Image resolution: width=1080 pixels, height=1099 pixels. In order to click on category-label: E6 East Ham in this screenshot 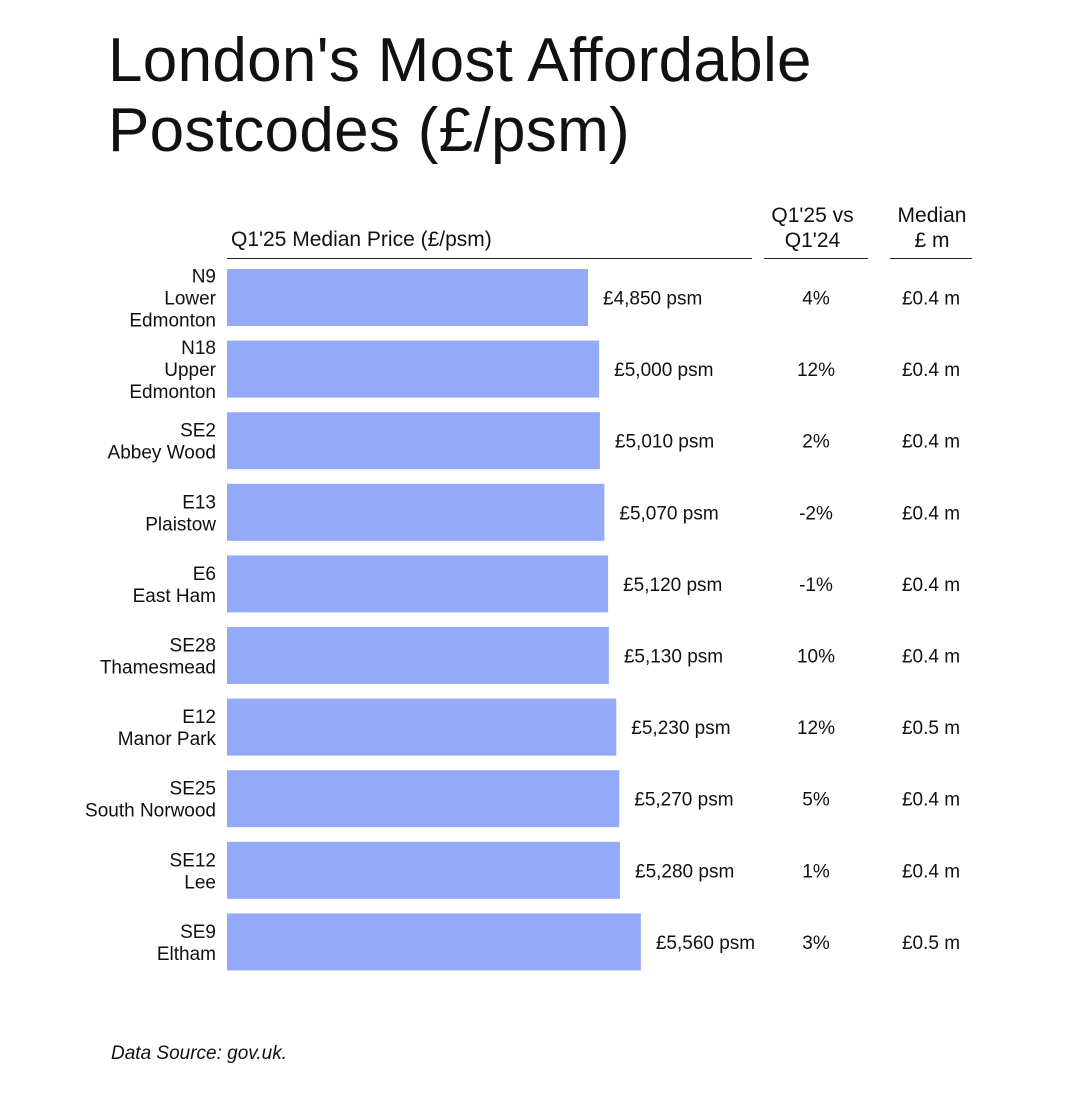, I will do `click(174, 585)`.